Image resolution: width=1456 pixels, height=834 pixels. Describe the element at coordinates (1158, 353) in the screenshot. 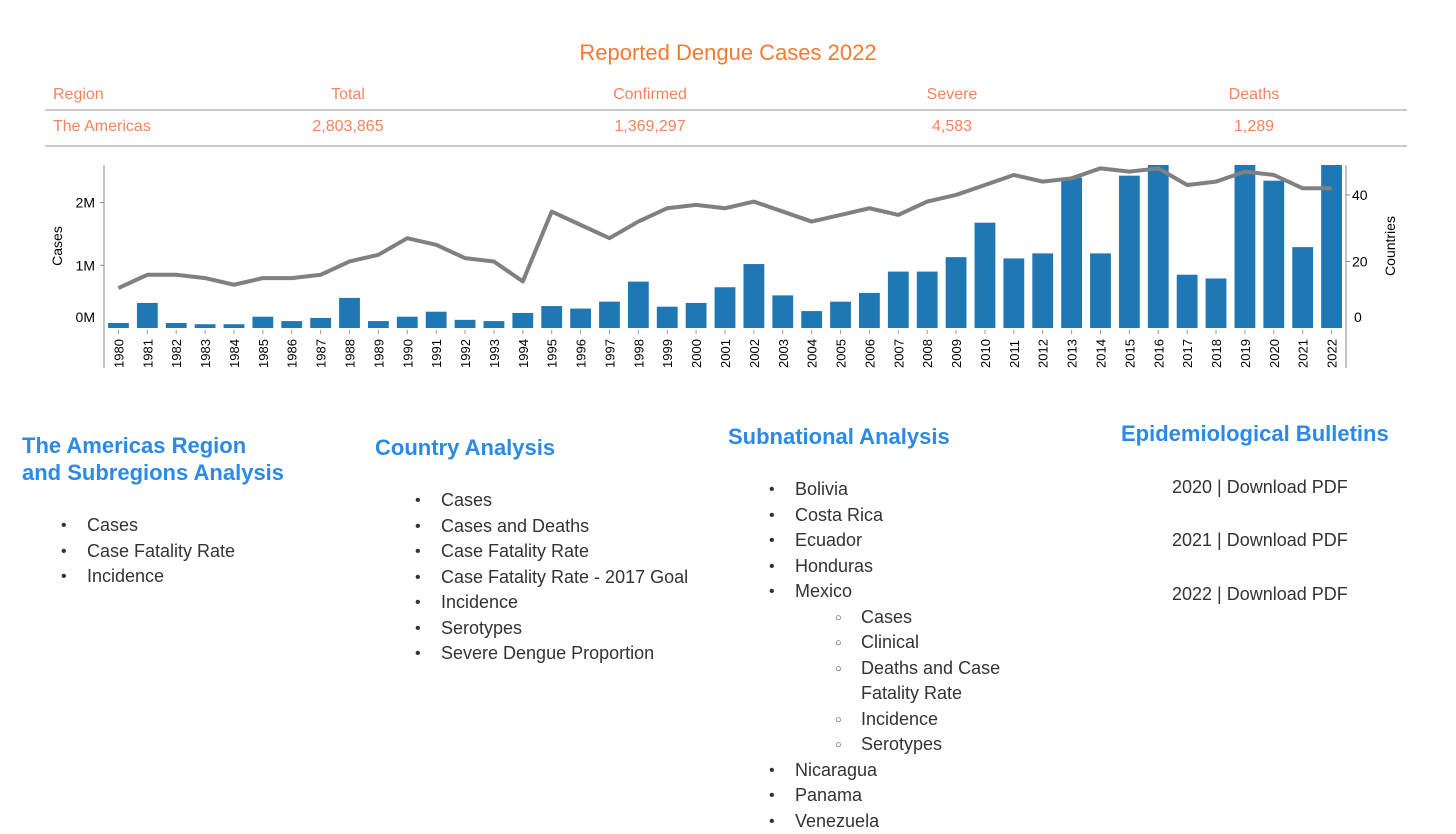

I see `x-tick-label: 2016` at that location.